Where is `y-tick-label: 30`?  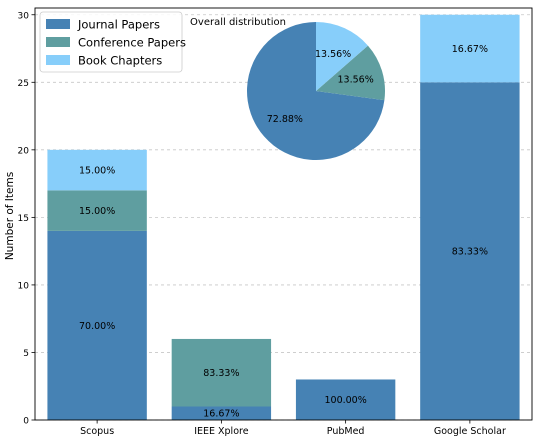
y-tick-label: 30 is located at coordinates (24, 16).